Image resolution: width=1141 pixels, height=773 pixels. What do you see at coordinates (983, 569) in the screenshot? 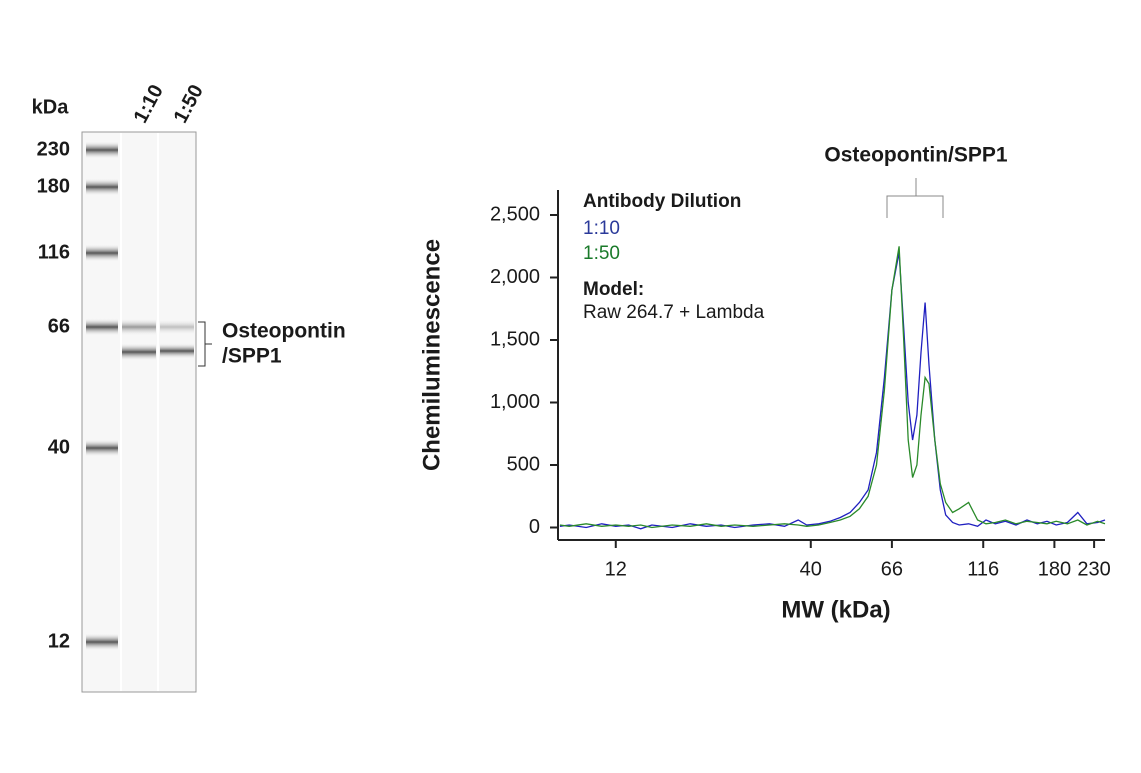
I see `x-tick-label: 116` at bounding box center [983, 569].